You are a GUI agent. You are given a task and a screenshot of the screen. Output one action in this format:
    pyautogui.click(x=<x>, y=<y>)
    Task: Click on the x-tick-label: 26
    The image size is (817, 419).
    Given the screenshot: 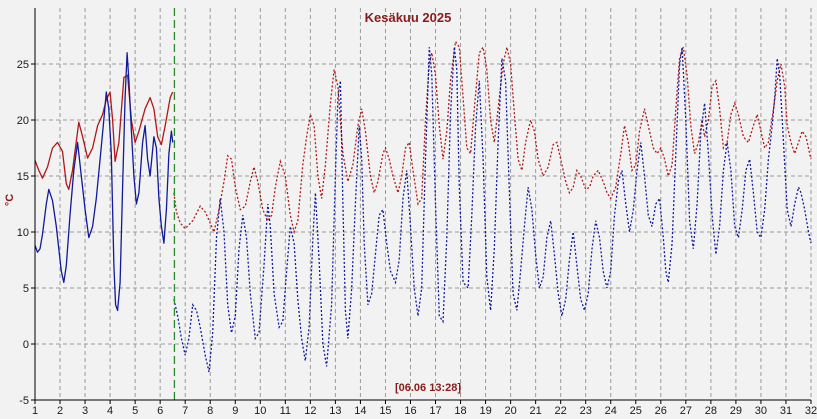 What is the action you would take?
    pyautogui.click(x=661, y=411)
    